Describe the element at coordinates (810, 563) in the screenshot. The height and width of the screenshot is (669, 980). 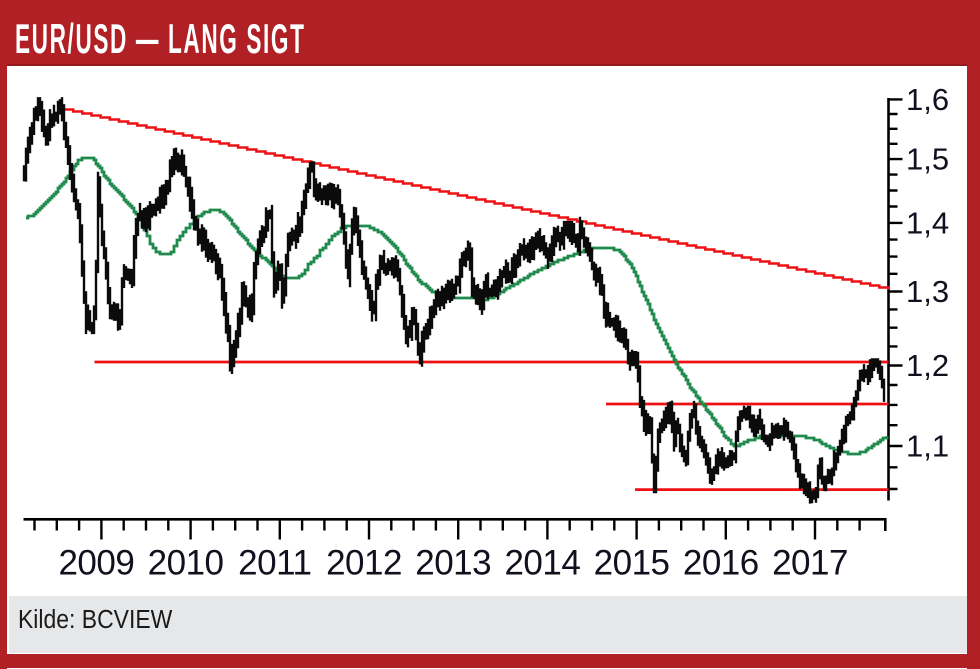
I see `svg-text: 2017` at that location.